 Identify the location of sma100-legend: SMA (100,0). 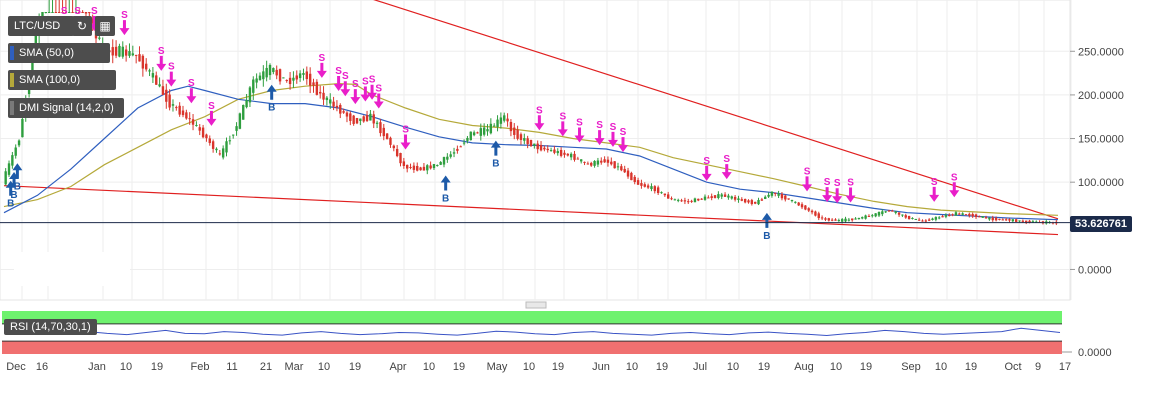
(62, 80).